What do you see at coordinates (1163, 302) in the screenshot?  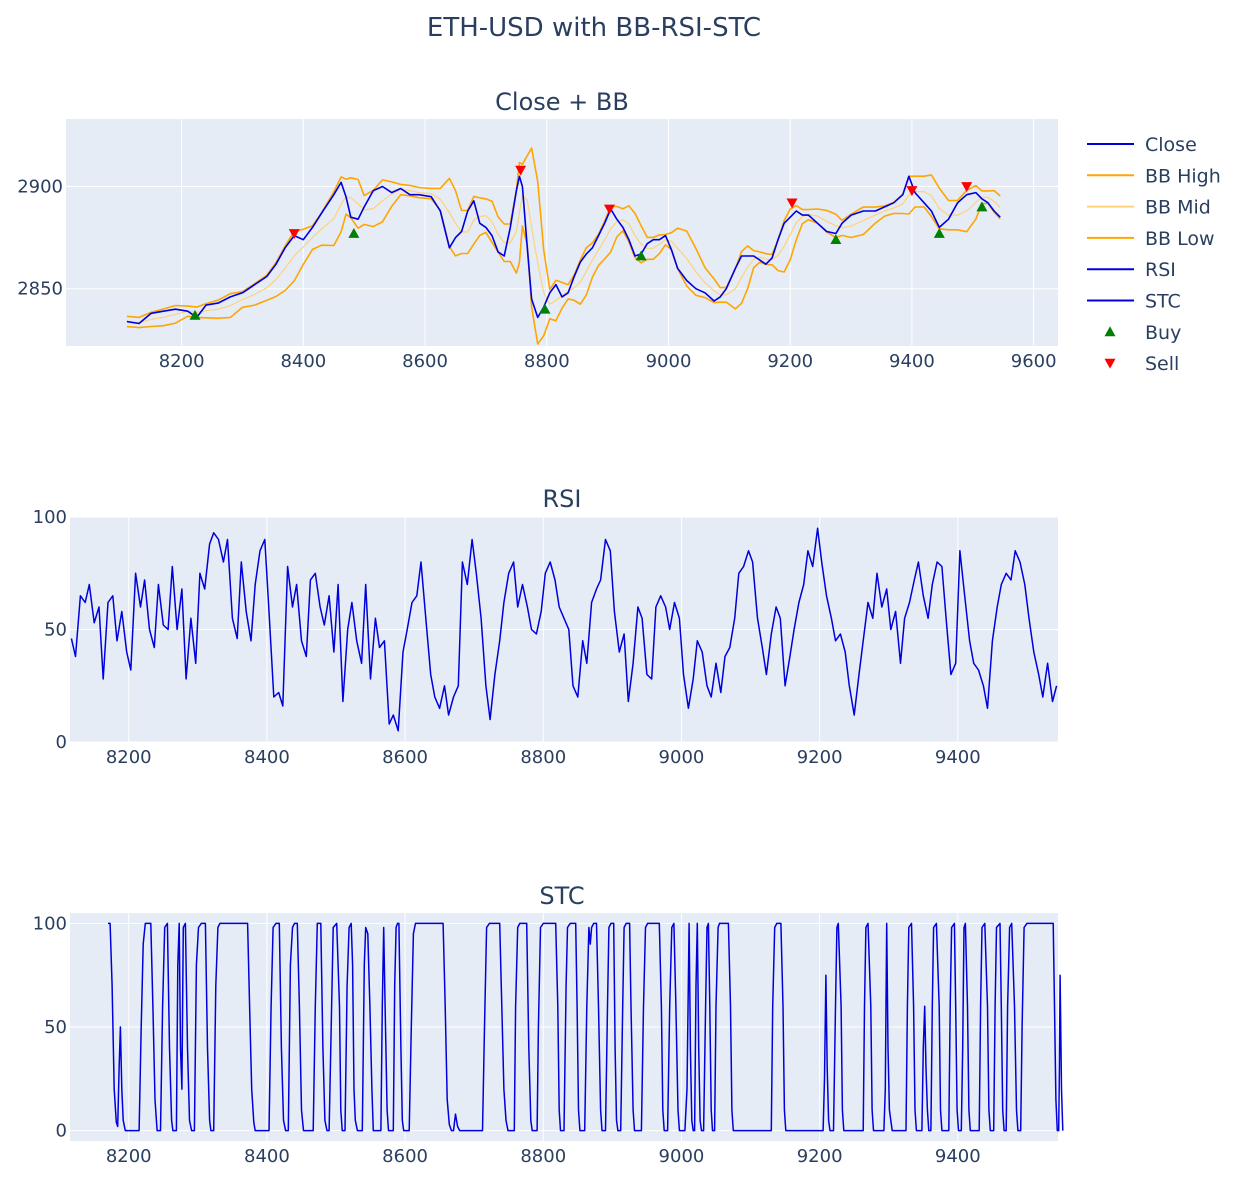 I see `legend-label: STC` at bounding box center [1163, 302].